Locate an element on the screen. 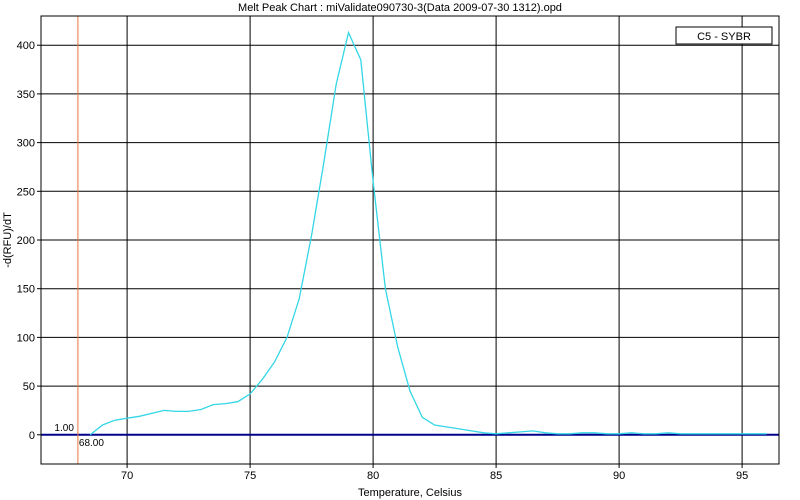  x-tick-label: 80 is located at coordinates (373, 476).